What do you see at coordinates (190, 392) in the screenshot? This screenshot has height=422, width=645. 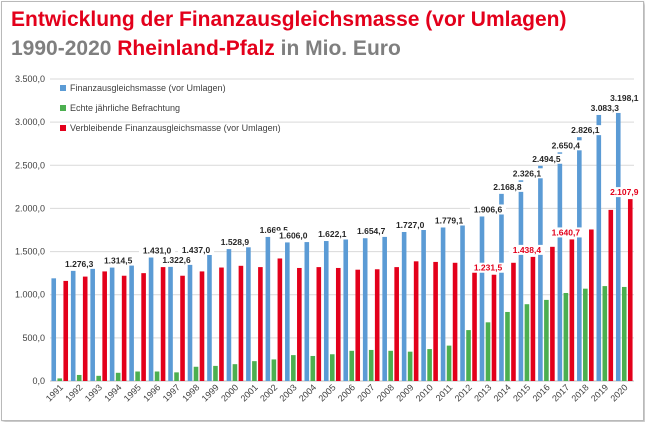 I see `x-tick-label: 1998` at bounding box center [190, 392].